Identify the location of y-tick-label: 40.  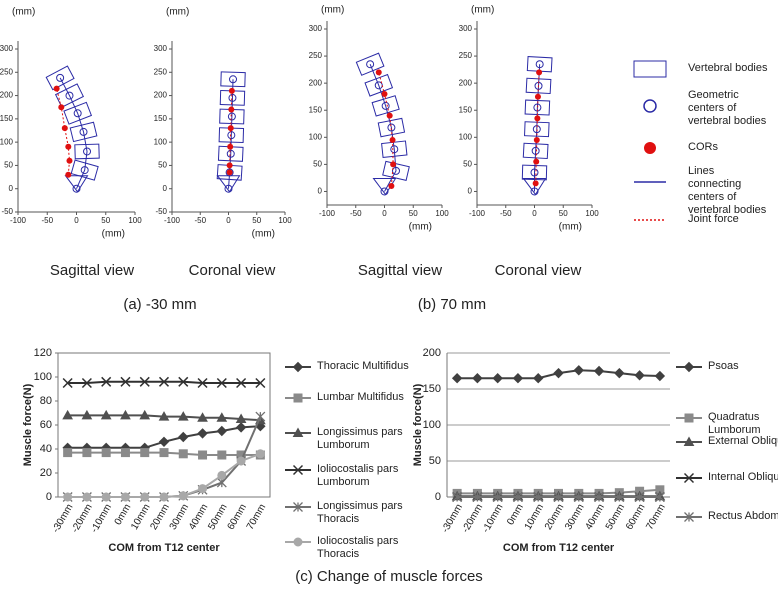
(46, 449).